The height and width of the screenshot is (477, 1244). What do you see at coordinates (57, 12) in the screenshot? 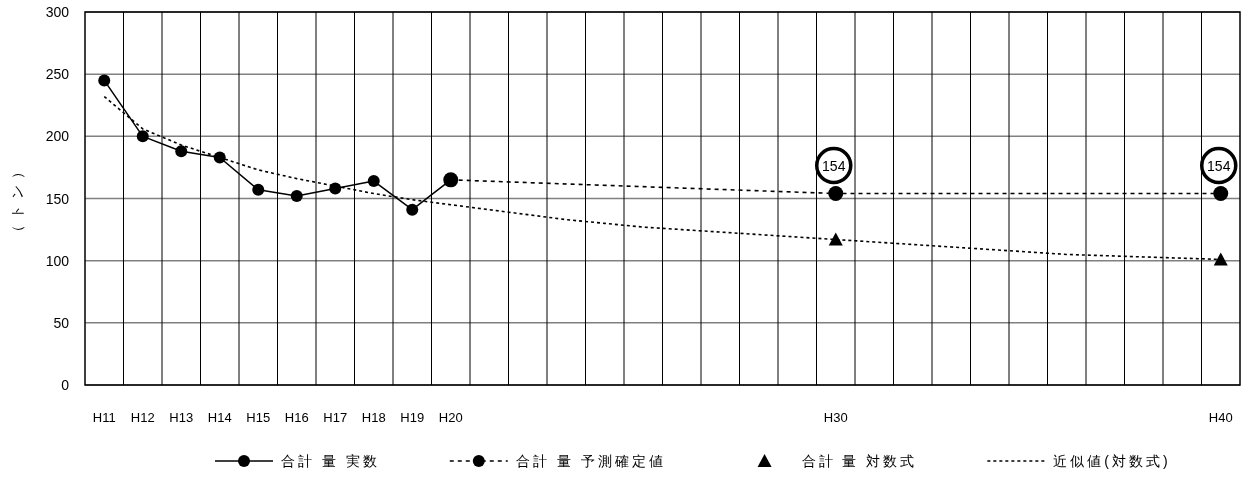
I see `y-tick-label: 300` at bounding box center [57, 12].